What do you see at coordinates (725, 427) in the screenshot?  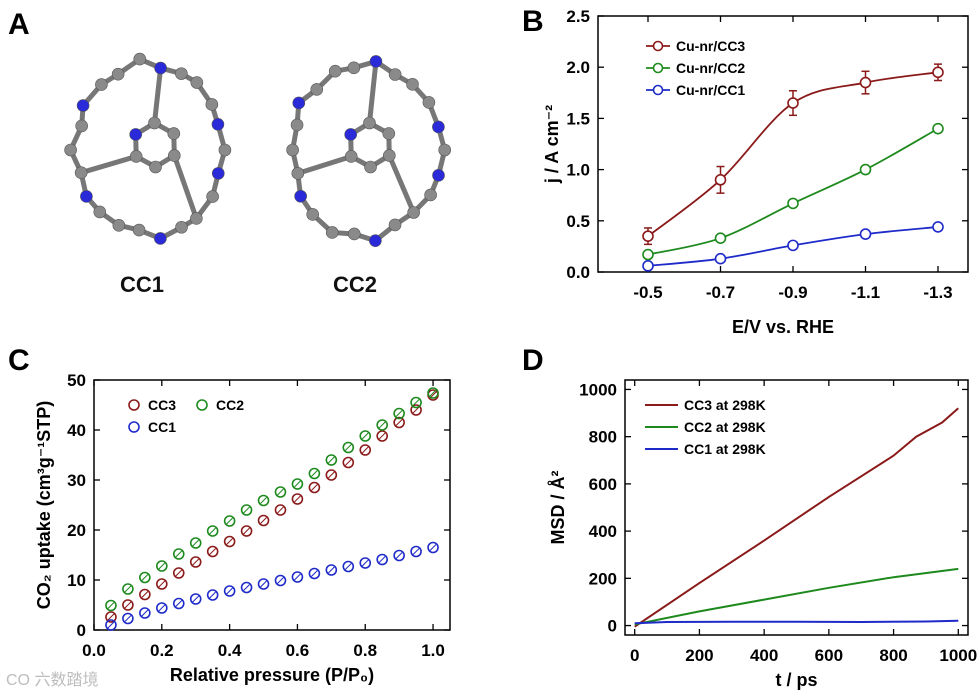 I see `chart-d-legend-label: CC2 at 298K` at bounding box center [725, 427].